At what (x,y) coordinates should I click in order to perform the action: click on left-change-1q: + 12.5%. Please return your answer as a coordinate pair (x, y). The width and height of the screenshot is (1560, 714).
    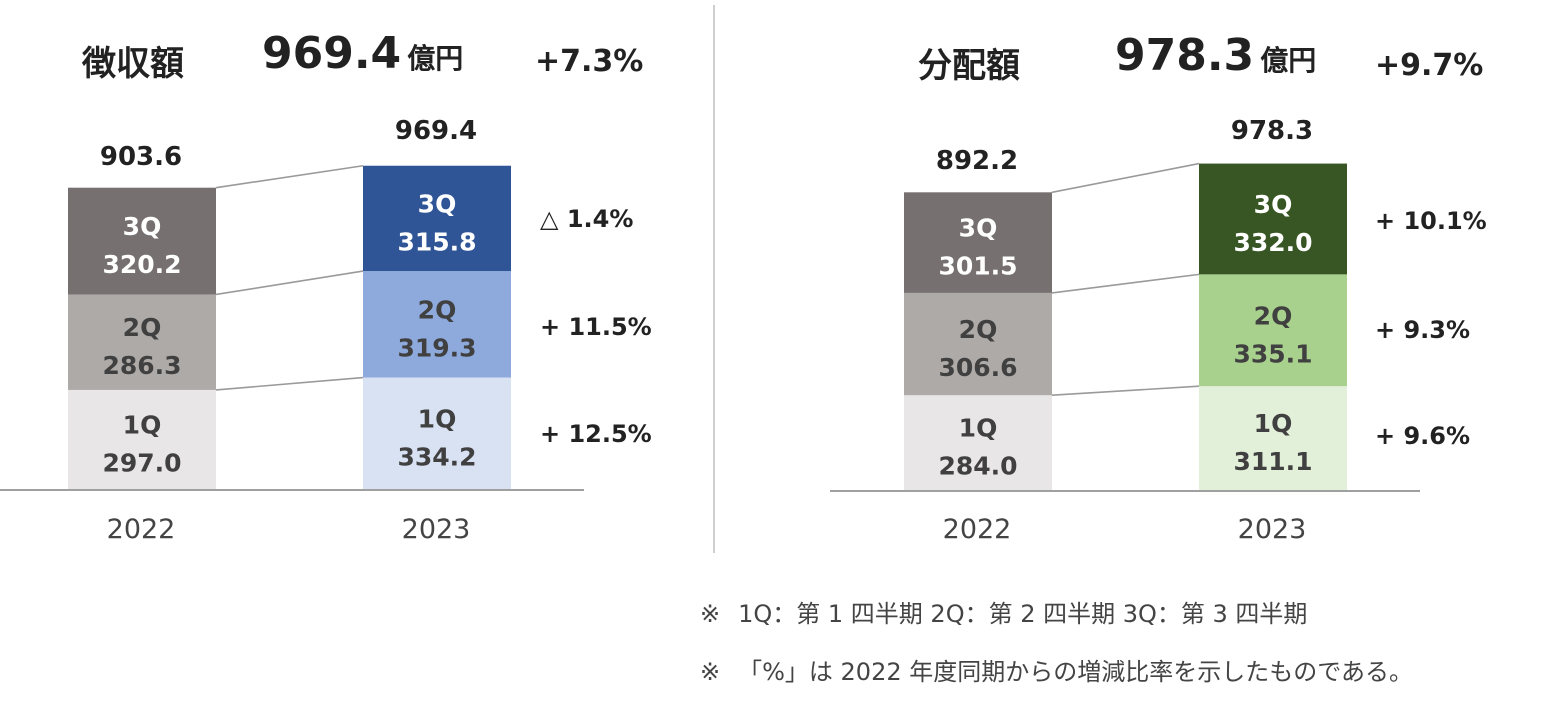
    Looking at the image, I should click on (596, 434).